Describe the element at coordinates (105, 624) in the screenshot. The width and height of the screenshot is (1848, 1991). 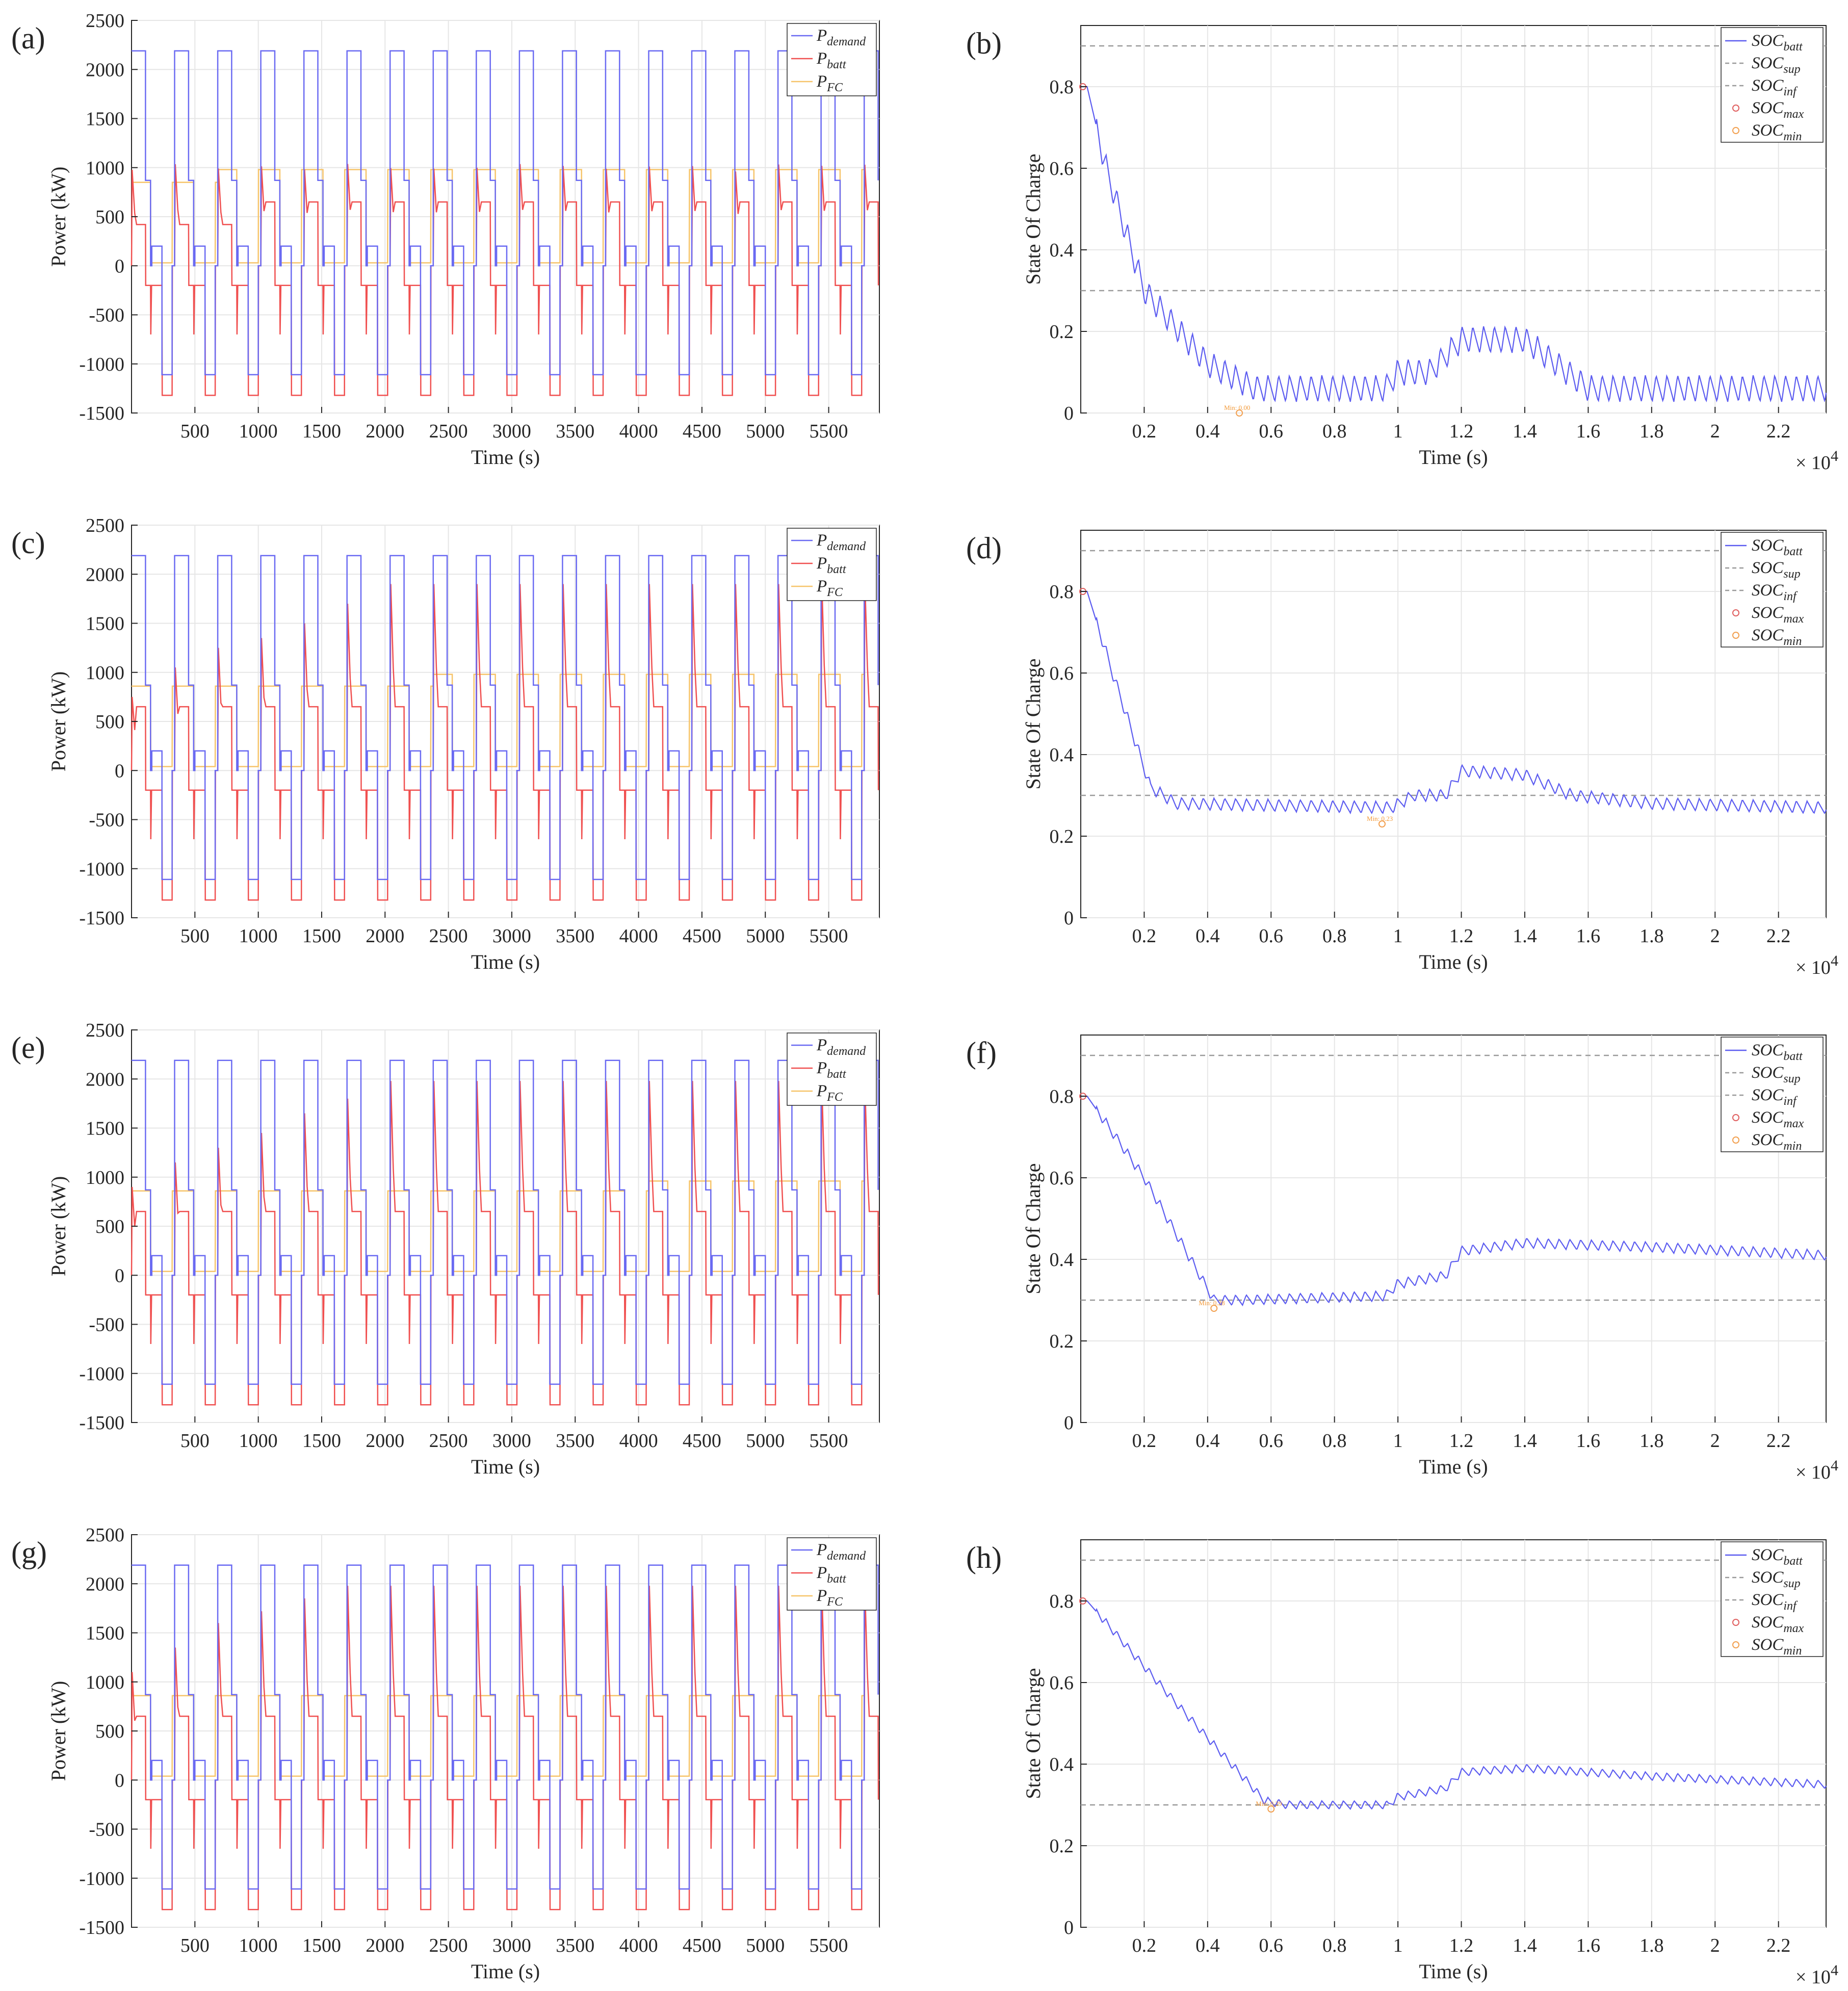
I see `y-tick-label: 1500` at that location.